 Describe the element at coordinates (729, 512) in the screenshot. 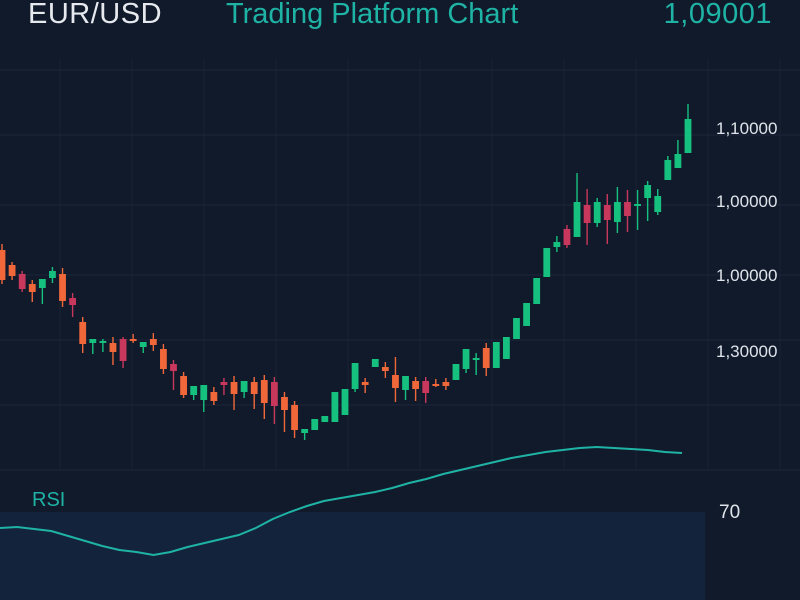

I see `rsi-level-label: 70` at that location.